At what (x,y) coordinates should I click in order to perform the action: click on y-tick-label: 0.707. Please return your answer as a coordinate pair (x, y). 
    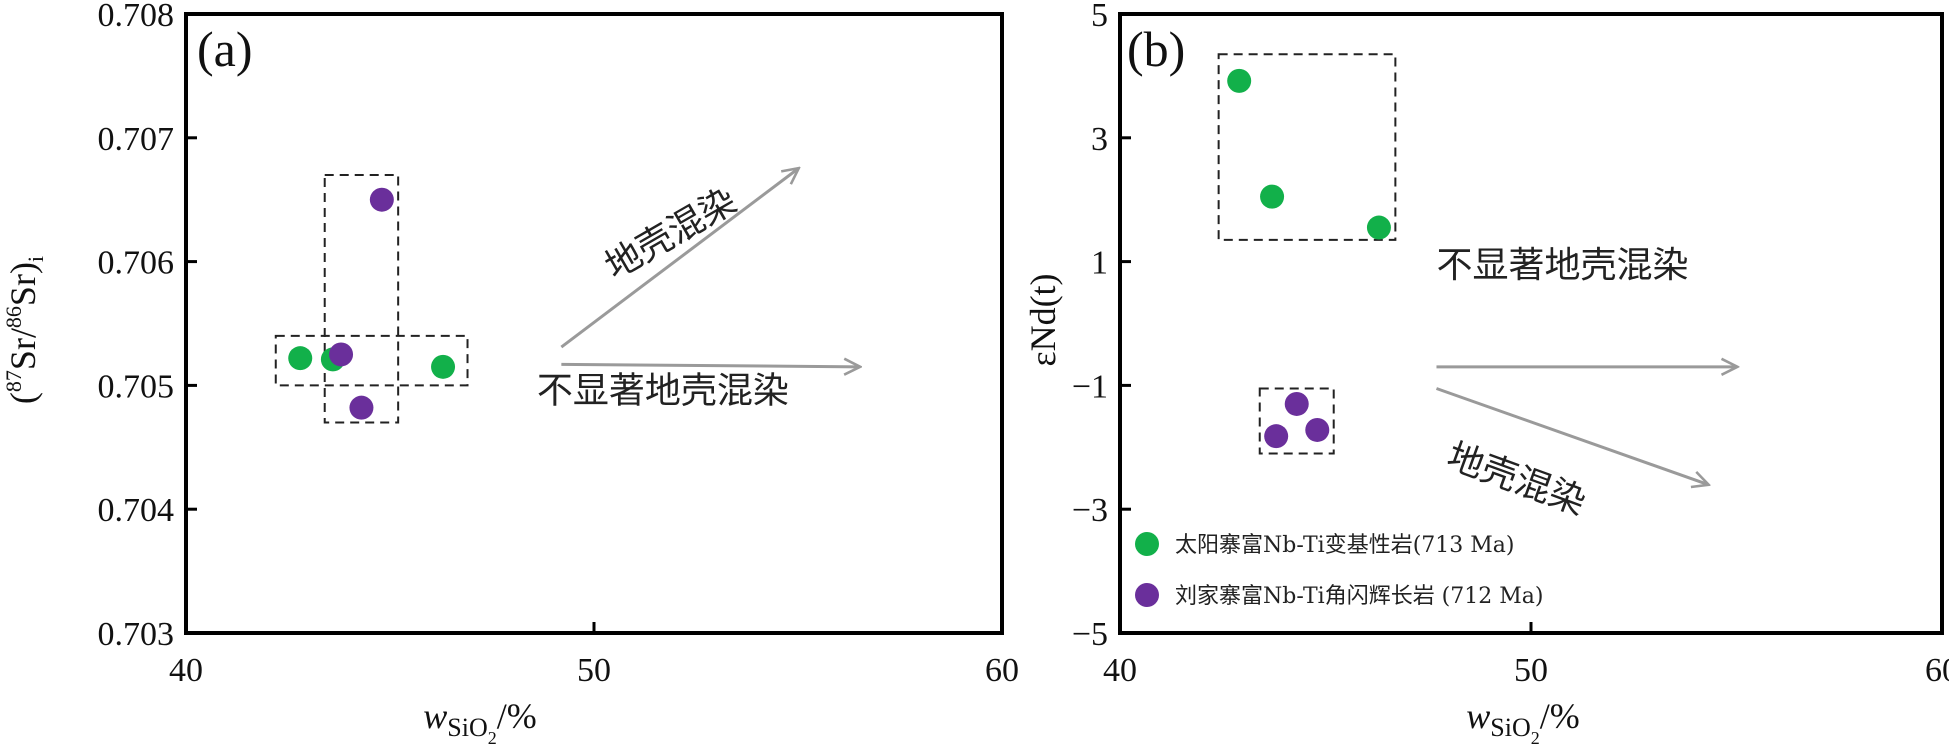
    Looking at the image, I should click on (136, 139).